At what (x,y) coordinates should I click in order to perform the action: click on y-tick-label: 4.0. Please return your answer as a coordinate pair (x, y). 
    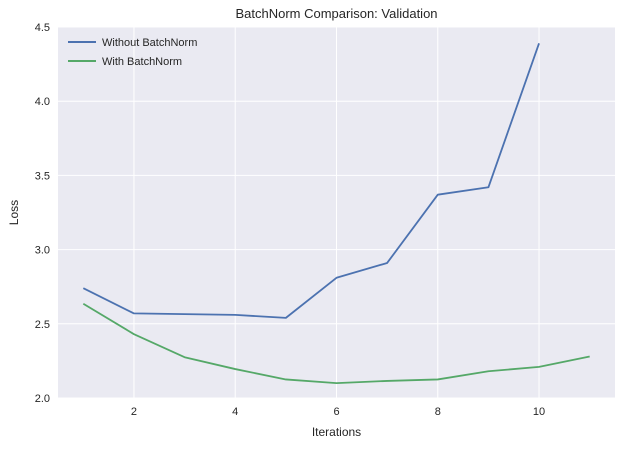
    Looking at the image, I should click on (42, 102).